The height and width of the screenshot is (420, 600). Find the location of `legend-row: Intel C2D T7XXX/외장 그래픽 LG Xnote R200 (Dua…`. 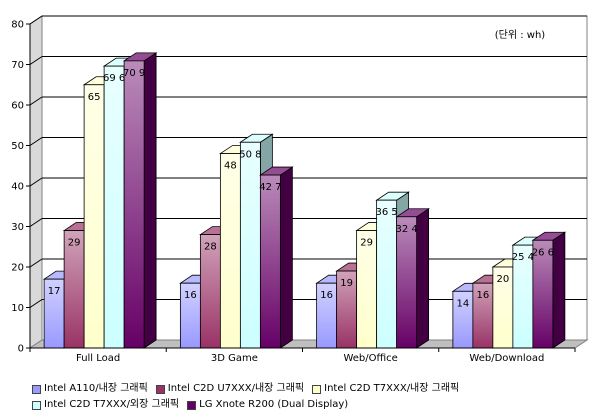

legend-row: Intel C2D T7XXX/외장 그래픽 LG Xnote R200 (Dua… is located at coordinates (312, 405).